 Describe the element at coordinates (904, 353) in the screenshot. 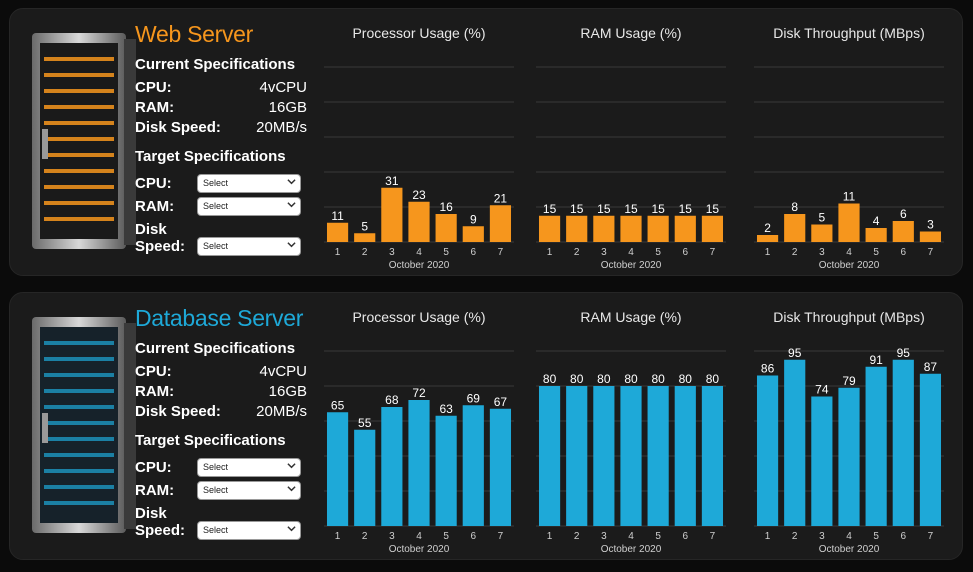

I see `data-label: 95` at that location.